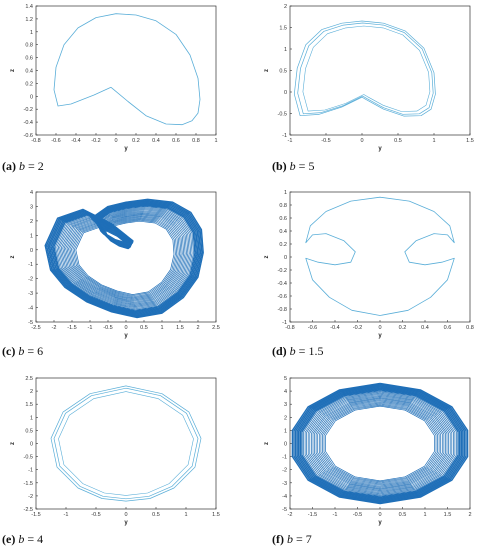 The image size is (498, 550). I want to click on trajectory-line-f, so click(380, 443).